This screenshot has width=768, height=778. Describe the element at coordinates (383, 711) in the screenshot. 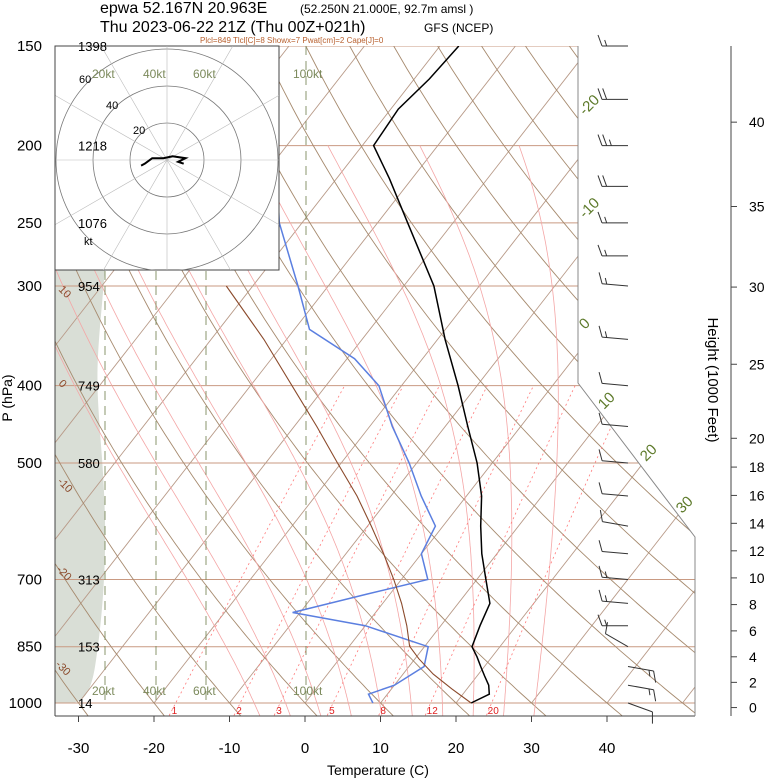

I see `mixing-ratio-label: 8` at that location.